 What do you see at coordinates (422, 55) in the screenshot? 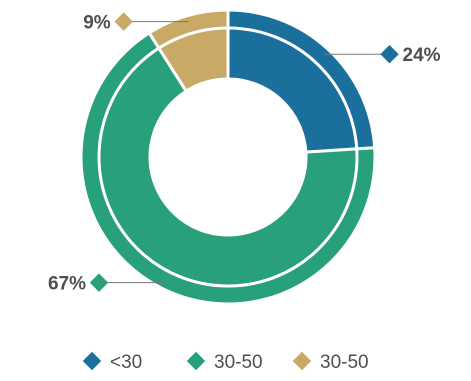
I see `value-label: 24%` at bounding box center [422, 55].